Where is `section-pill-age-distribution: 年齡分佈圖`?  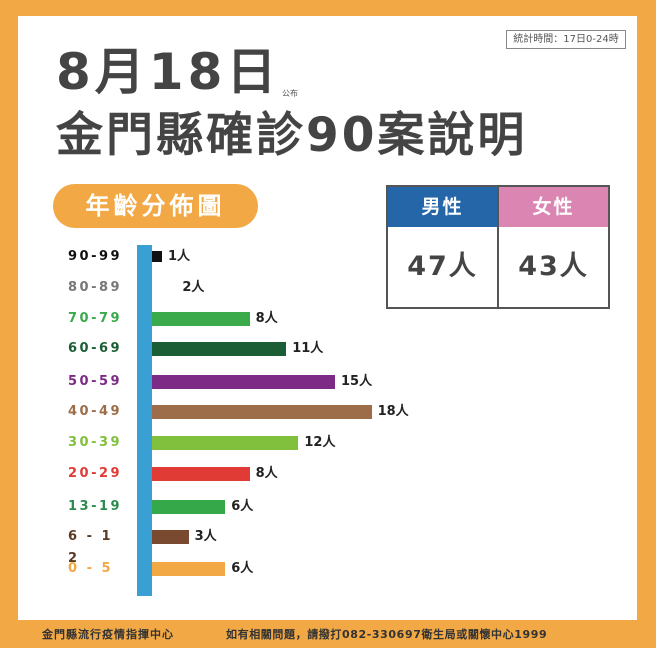 section-pill-age-distribution: 年齡分佈圖 is located at coordinates (155, 206).